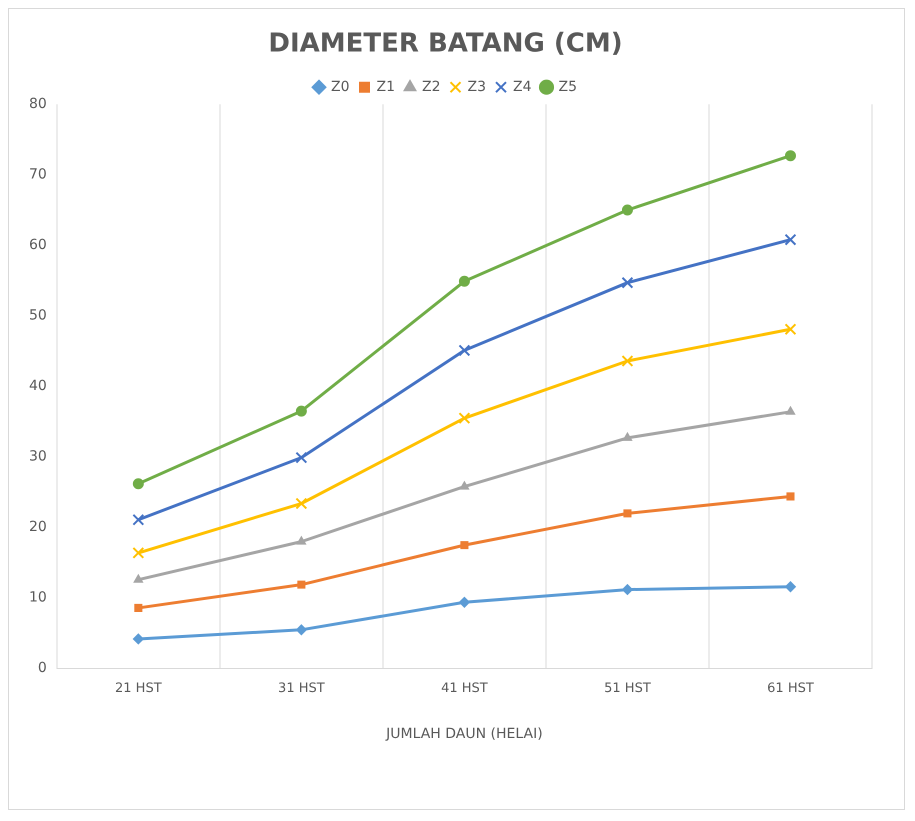  What do you see at coordinates (37, 598) in the screenshot?
I see `y-tick-label: 10` at bounding box center [37, 598].